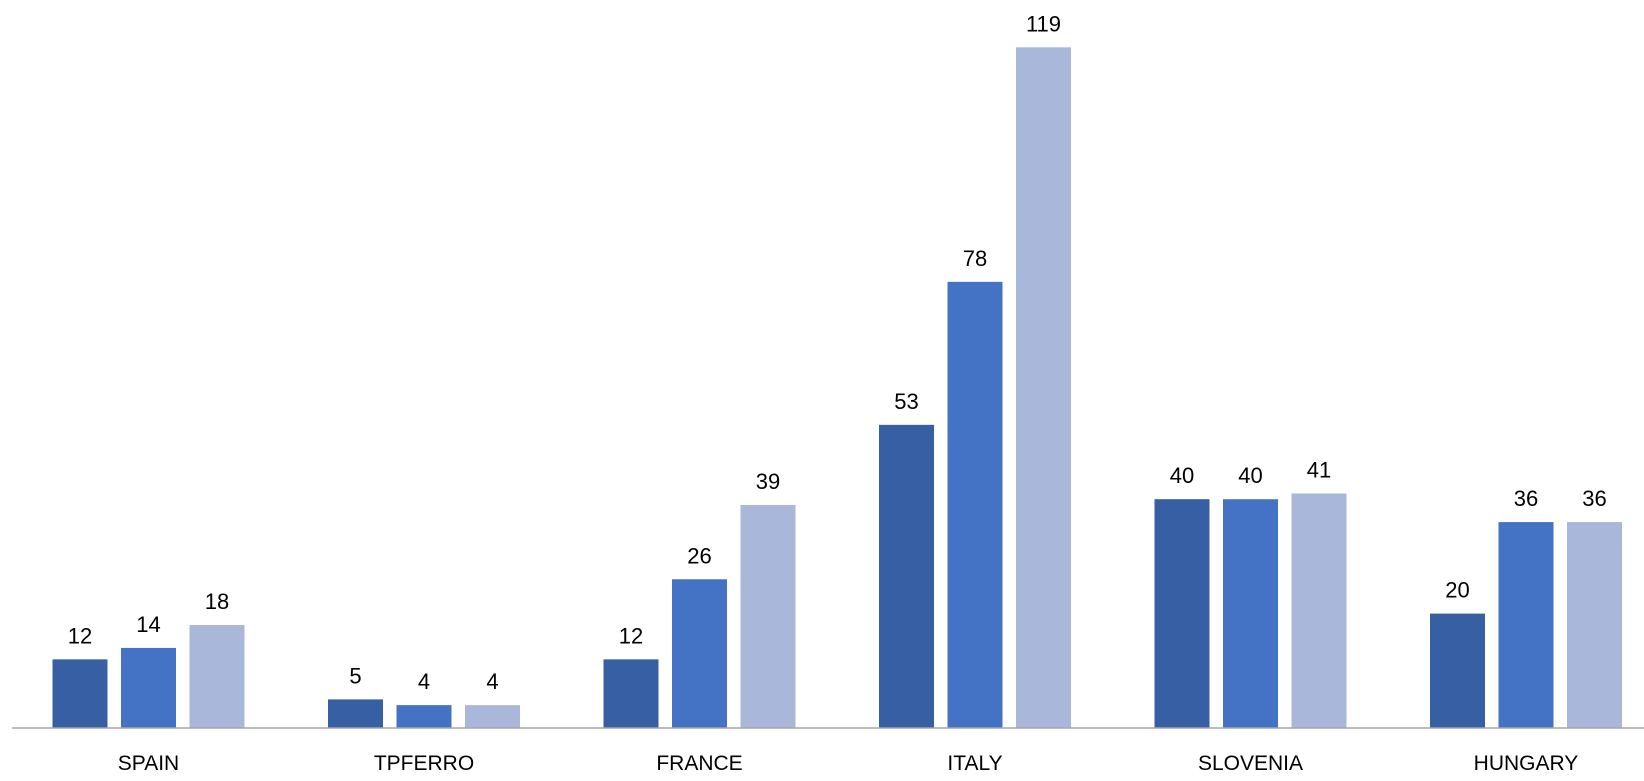  What do you see at coordinates (1594, 498) in the screenshot?
I see `data-label-hungary-series-3: 36` at bounding box center [1594, 498].